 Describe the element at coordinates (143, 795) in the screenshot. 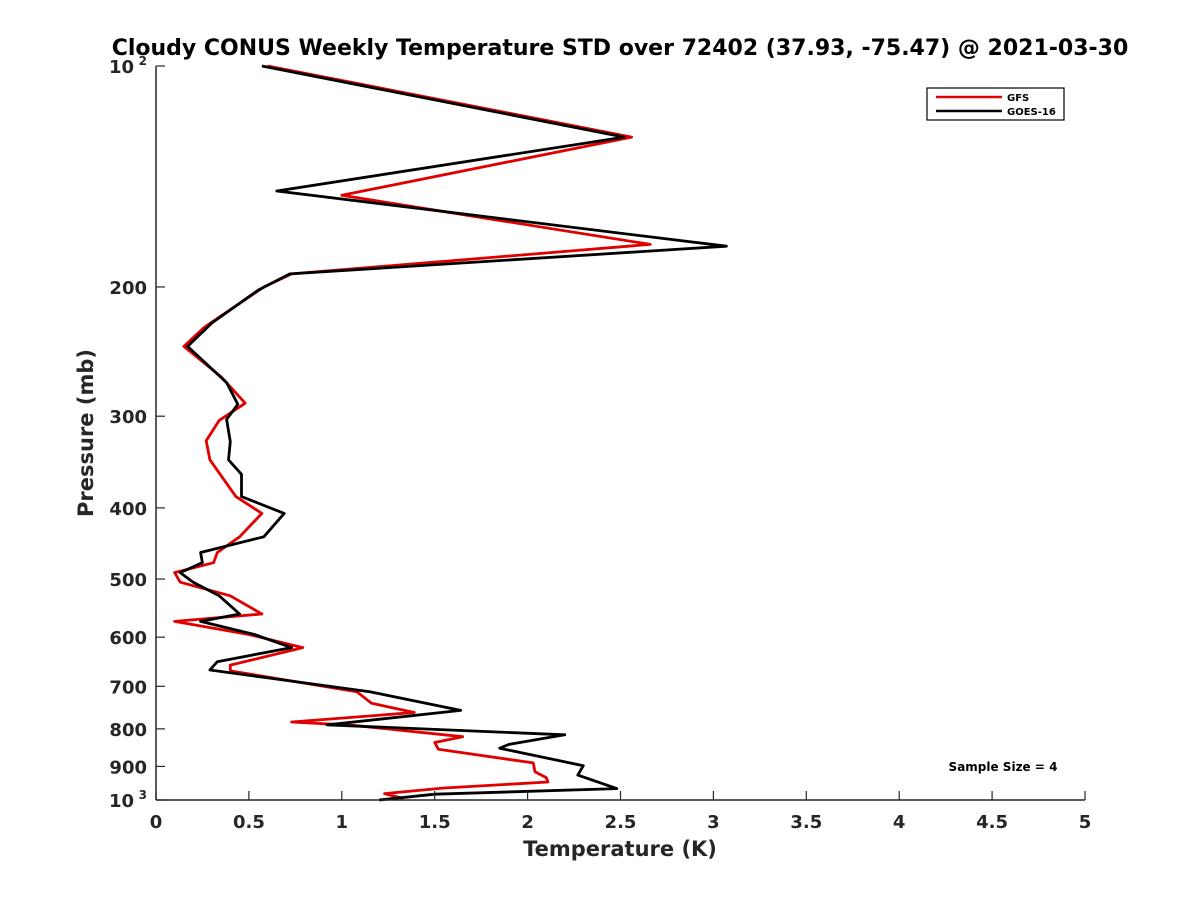

I see `y-tick-exponent: 3` at that location.